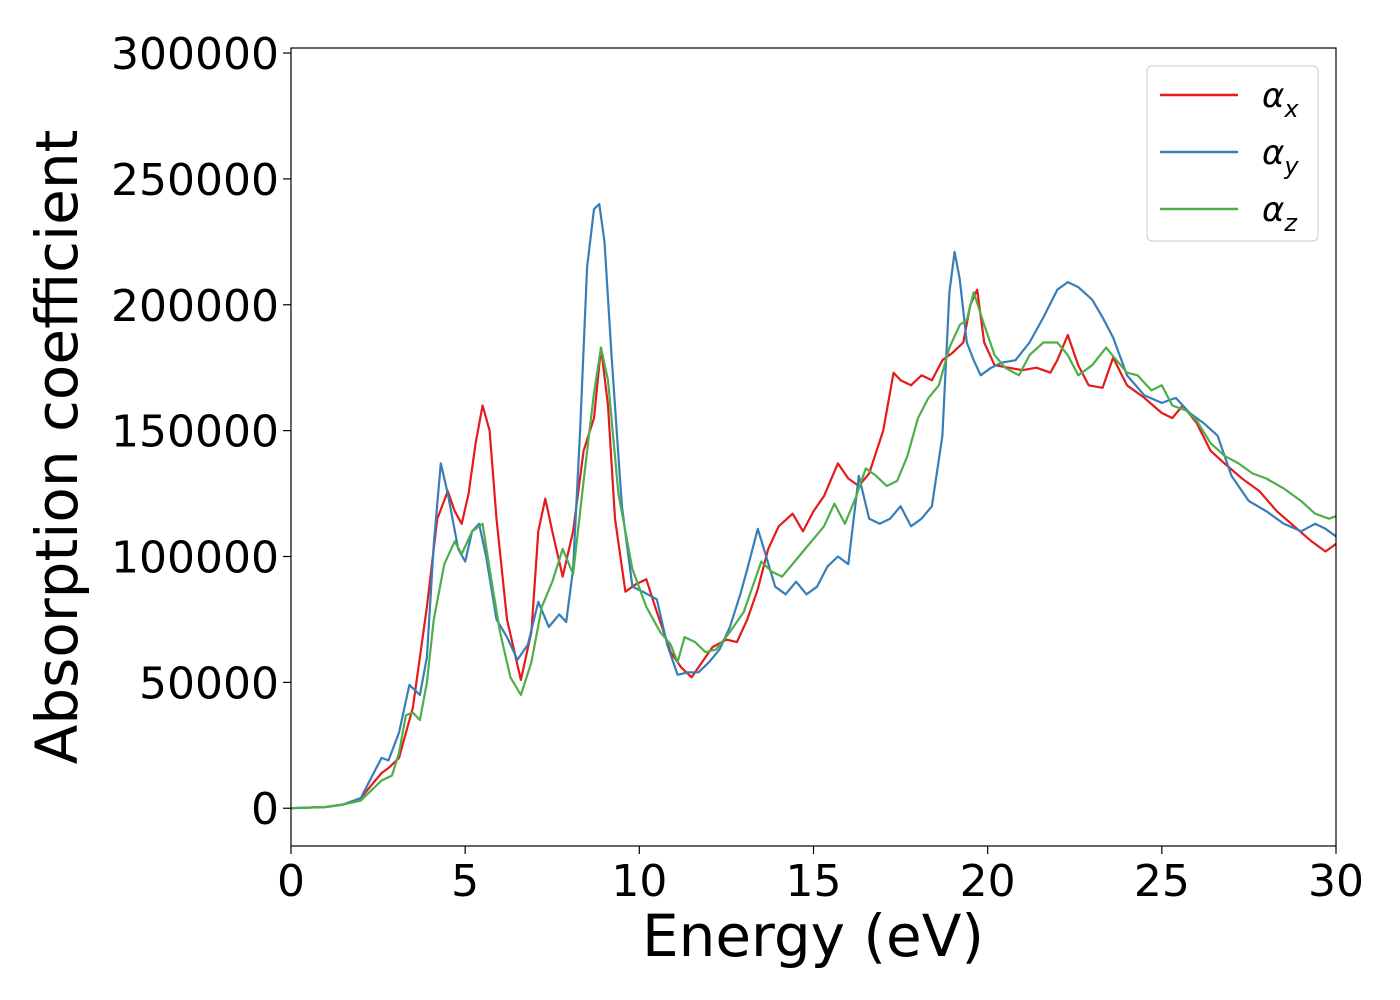  What do you see at coordinates (195, 558) in the screenshot?
I see `y-tick-label: 100000` at bounding box center [195, 558].